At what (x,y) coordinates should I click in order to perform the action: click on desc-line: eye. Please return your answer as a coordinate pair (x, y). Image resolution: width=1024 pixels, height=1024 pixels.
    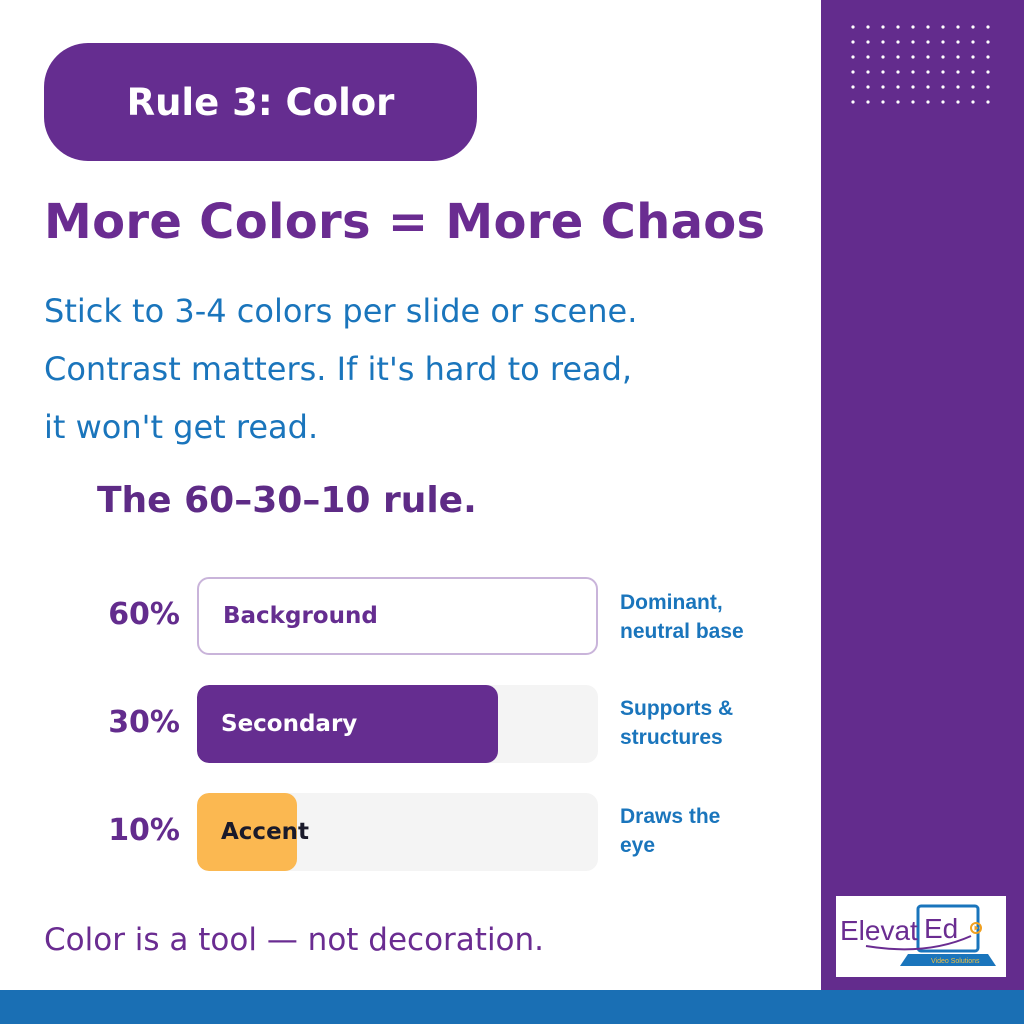
    Looking at the image, I should click on (638, 845).